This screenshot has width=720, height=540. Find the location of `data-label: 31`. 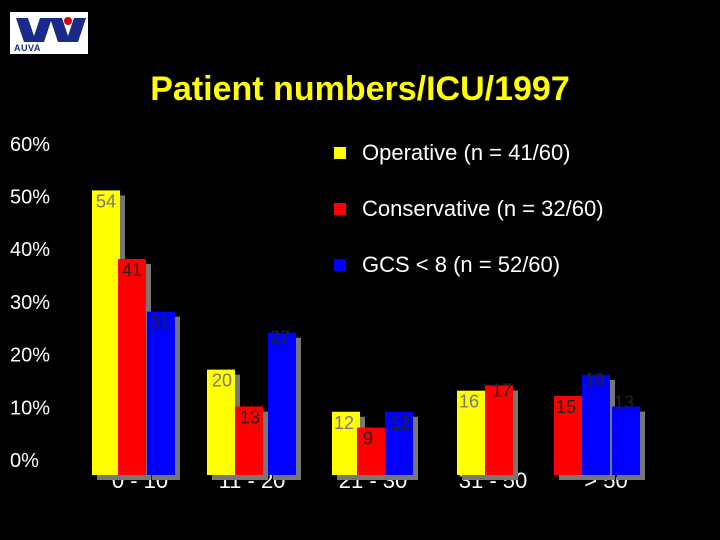

data-label: 31 is located at coordinates (160, 323).